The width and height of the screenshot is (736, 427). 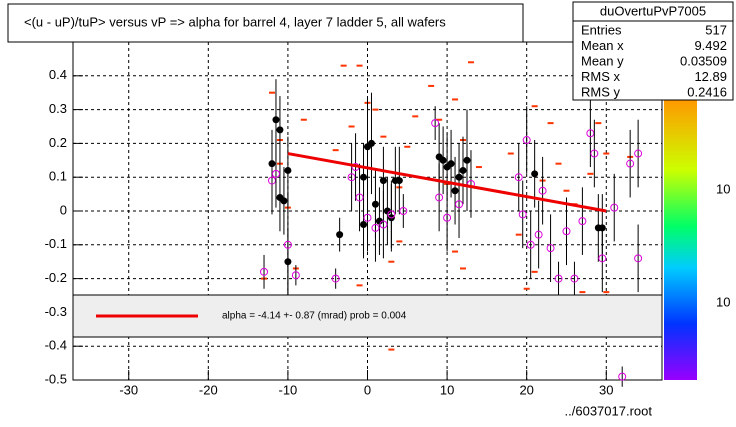 What do you see at coordinates (606, 389) in the screenshot?
I see `x-tick-label: 30` at bounding box center [606, 389].